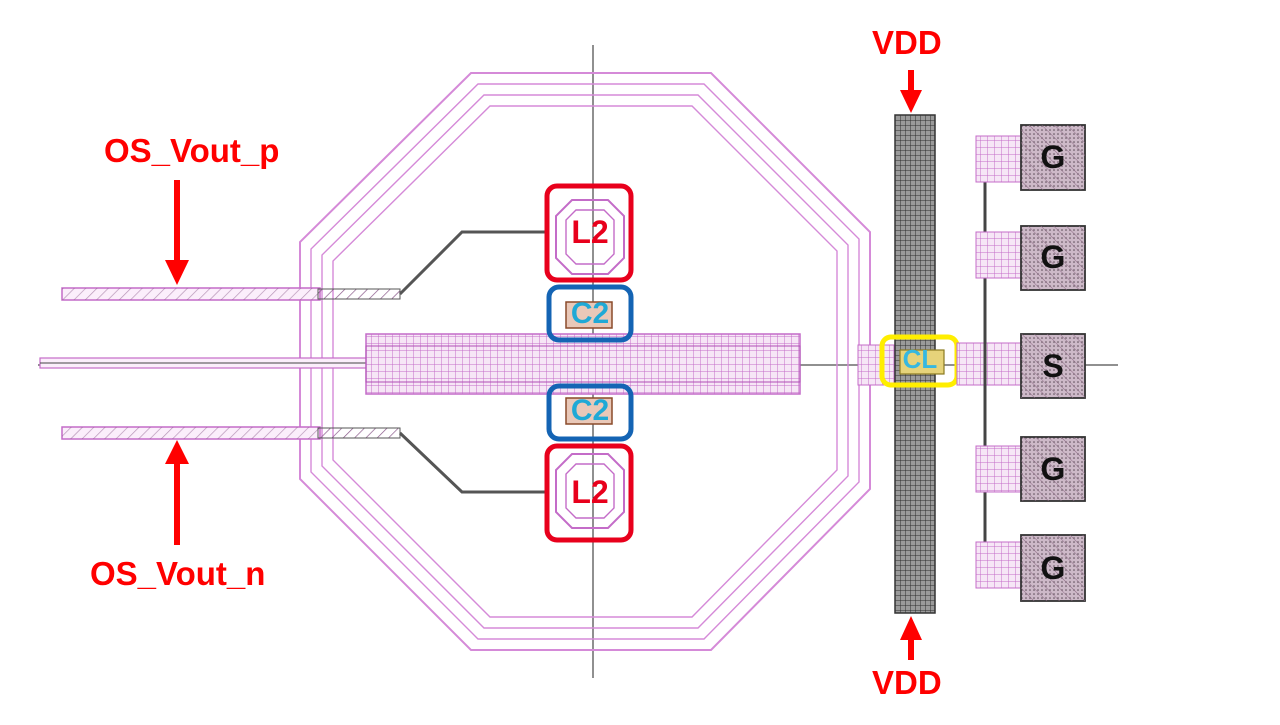  I want to click on c2-top-label: C2, so click(590, 313).